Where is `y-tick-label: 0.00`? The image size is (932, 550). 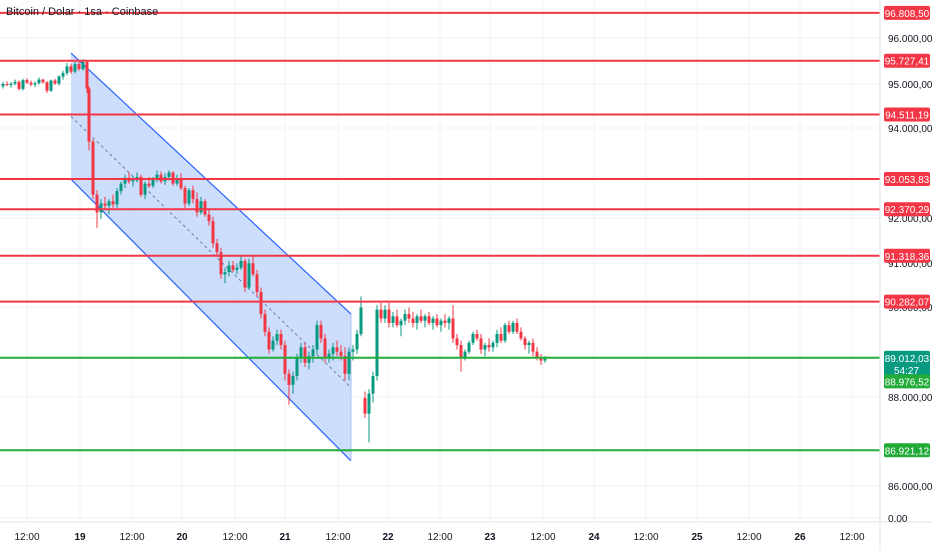
y-tick-label: 0.00 is located at coordinates (898, 519).